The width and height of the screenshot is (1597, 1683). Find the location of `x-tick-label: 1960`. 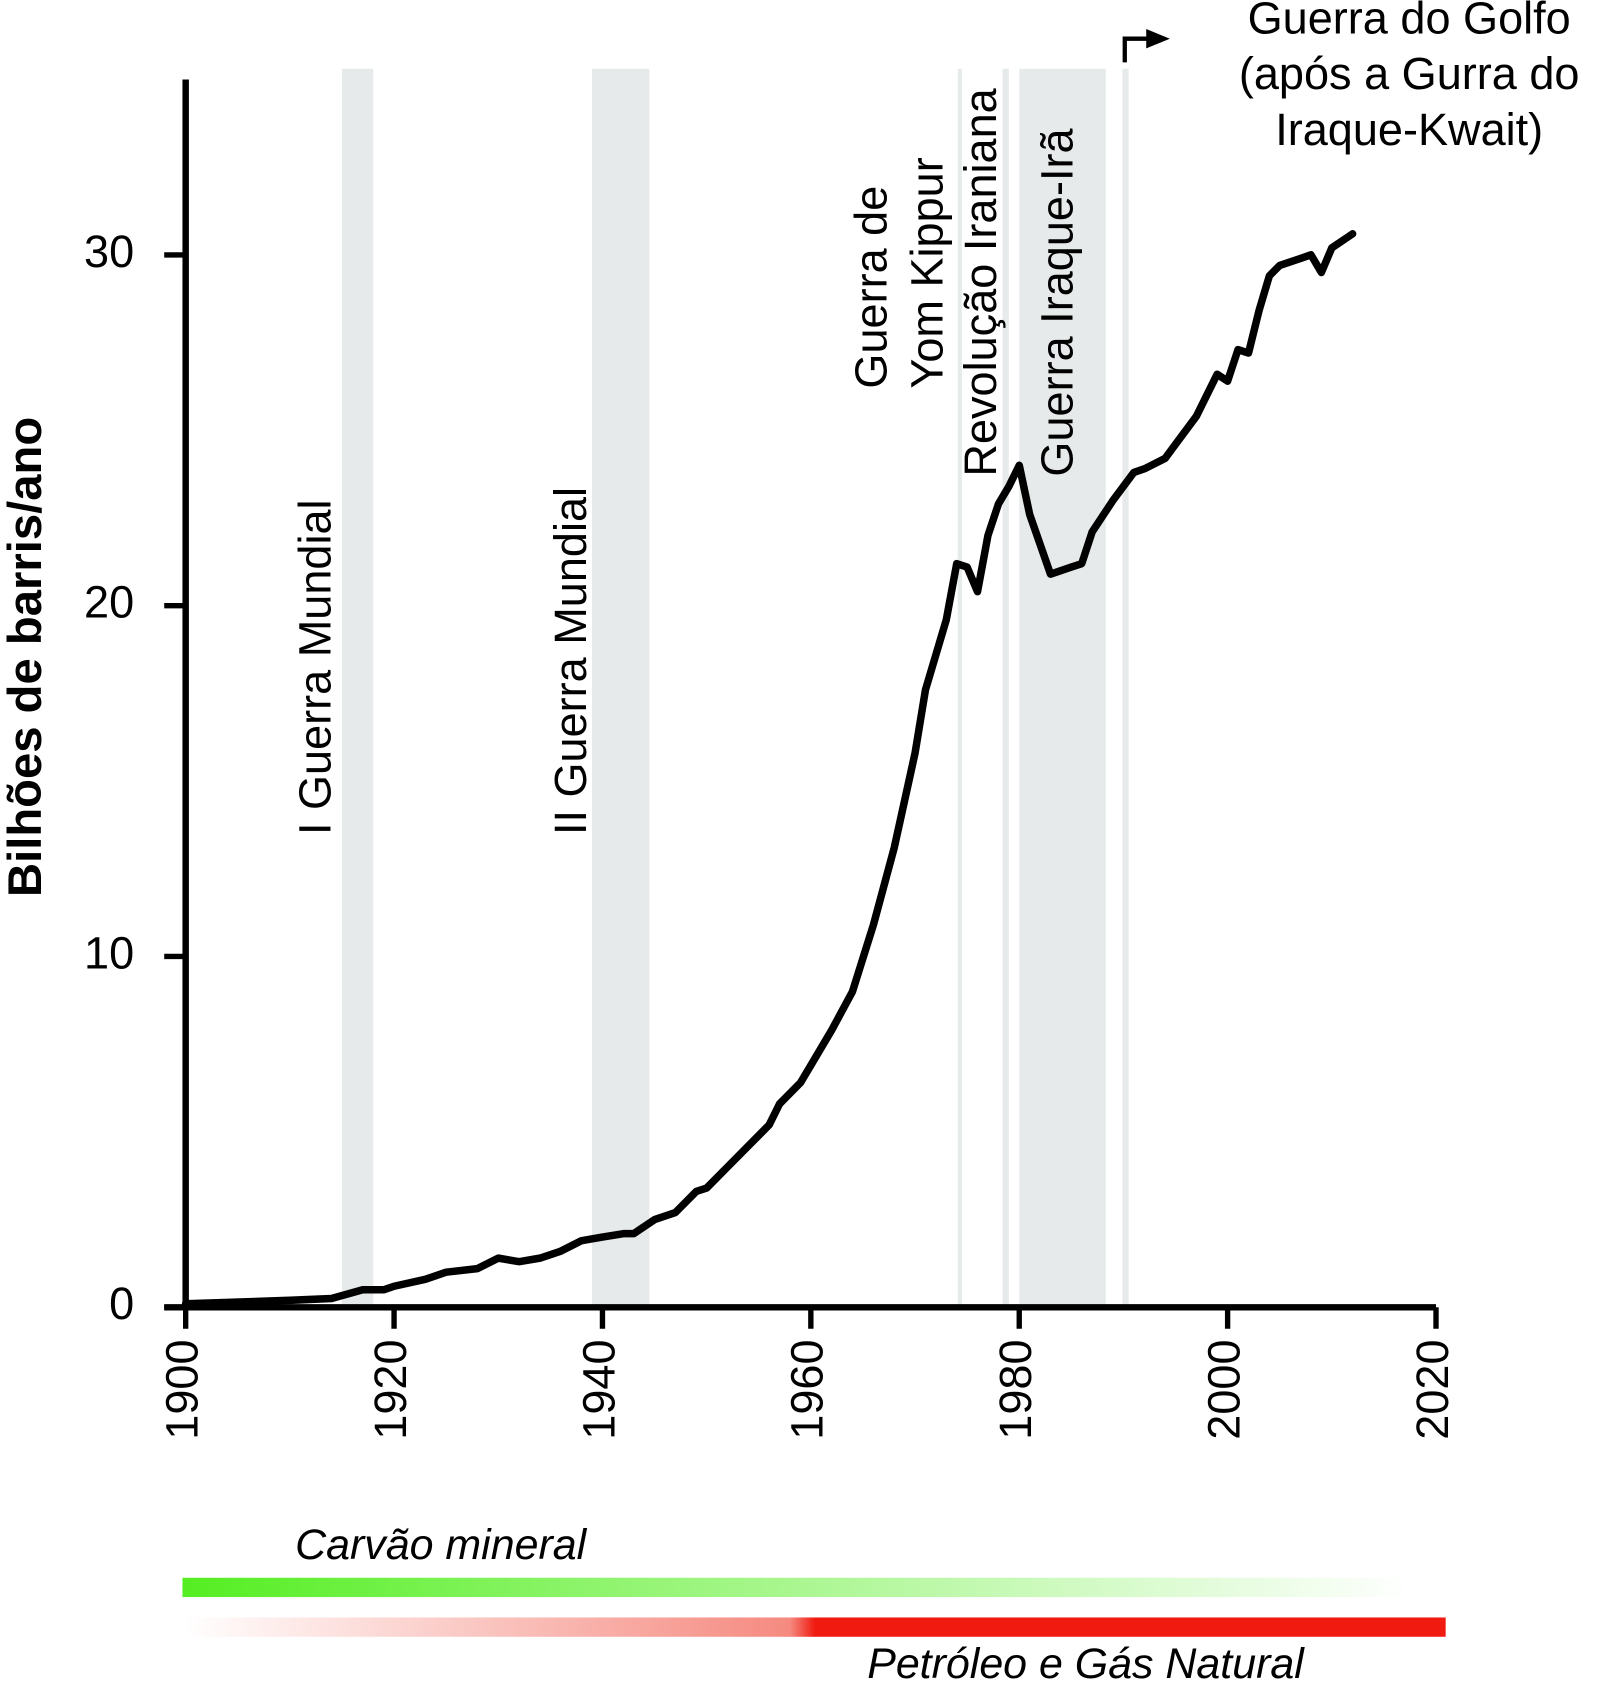

x-tick-label: 1960 is located at coordinates (807, 1389).